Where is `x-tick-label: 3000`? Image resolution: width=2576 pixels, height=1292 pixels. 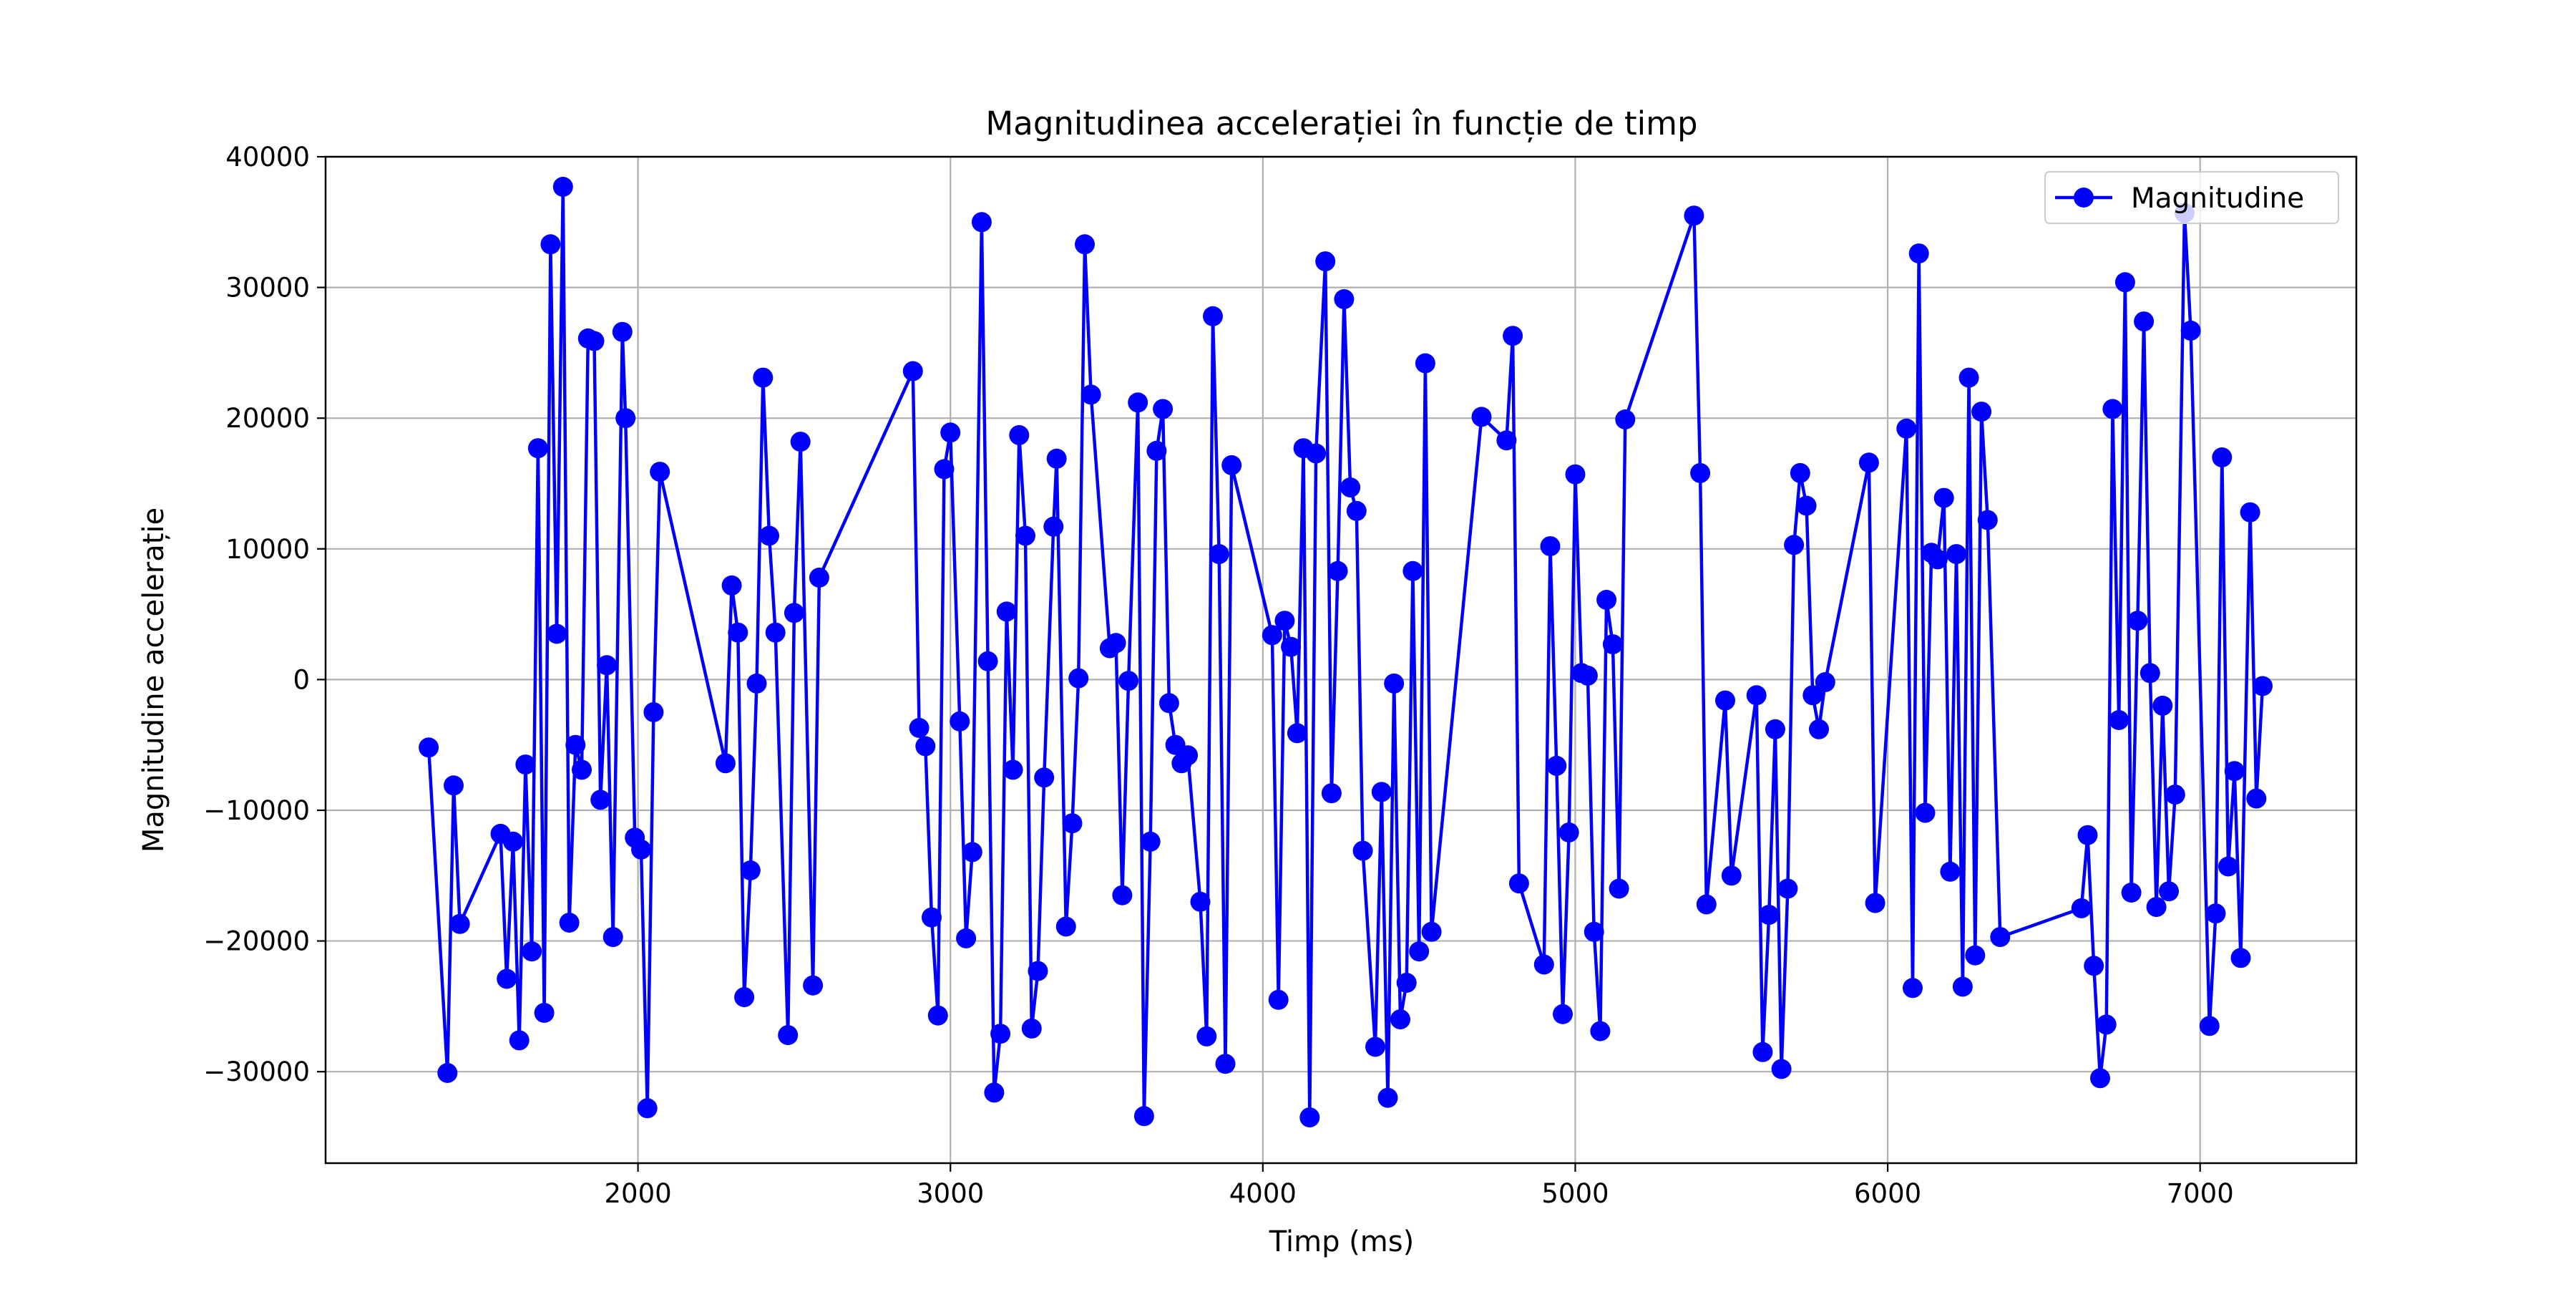 x-tick-label: 3000 is located at coordinates (950, 1193).